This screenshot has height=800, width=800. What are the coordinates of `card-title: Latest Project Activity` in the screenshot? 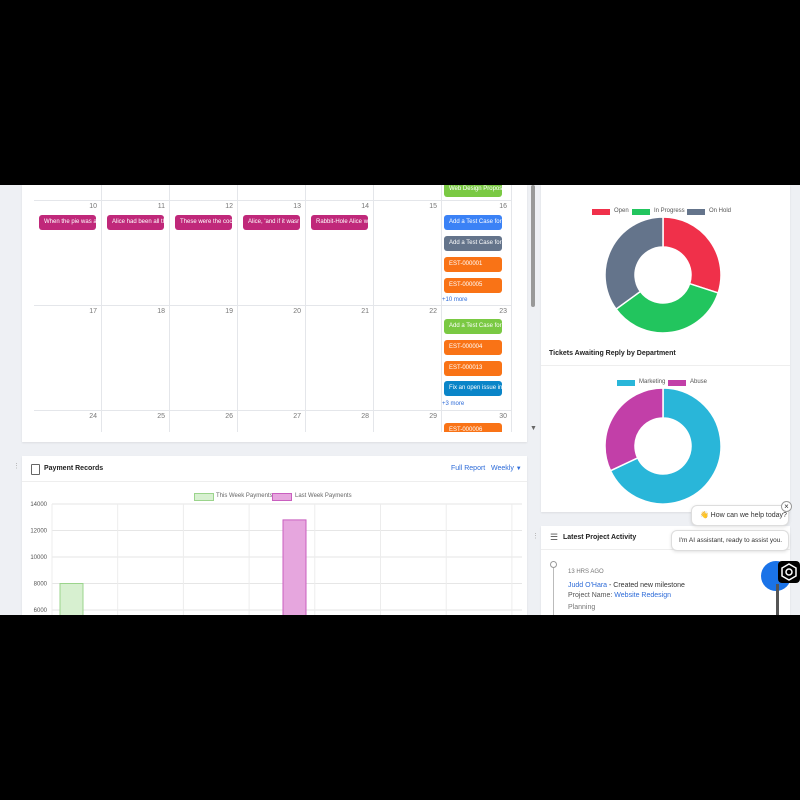 It's located at (600, 537).